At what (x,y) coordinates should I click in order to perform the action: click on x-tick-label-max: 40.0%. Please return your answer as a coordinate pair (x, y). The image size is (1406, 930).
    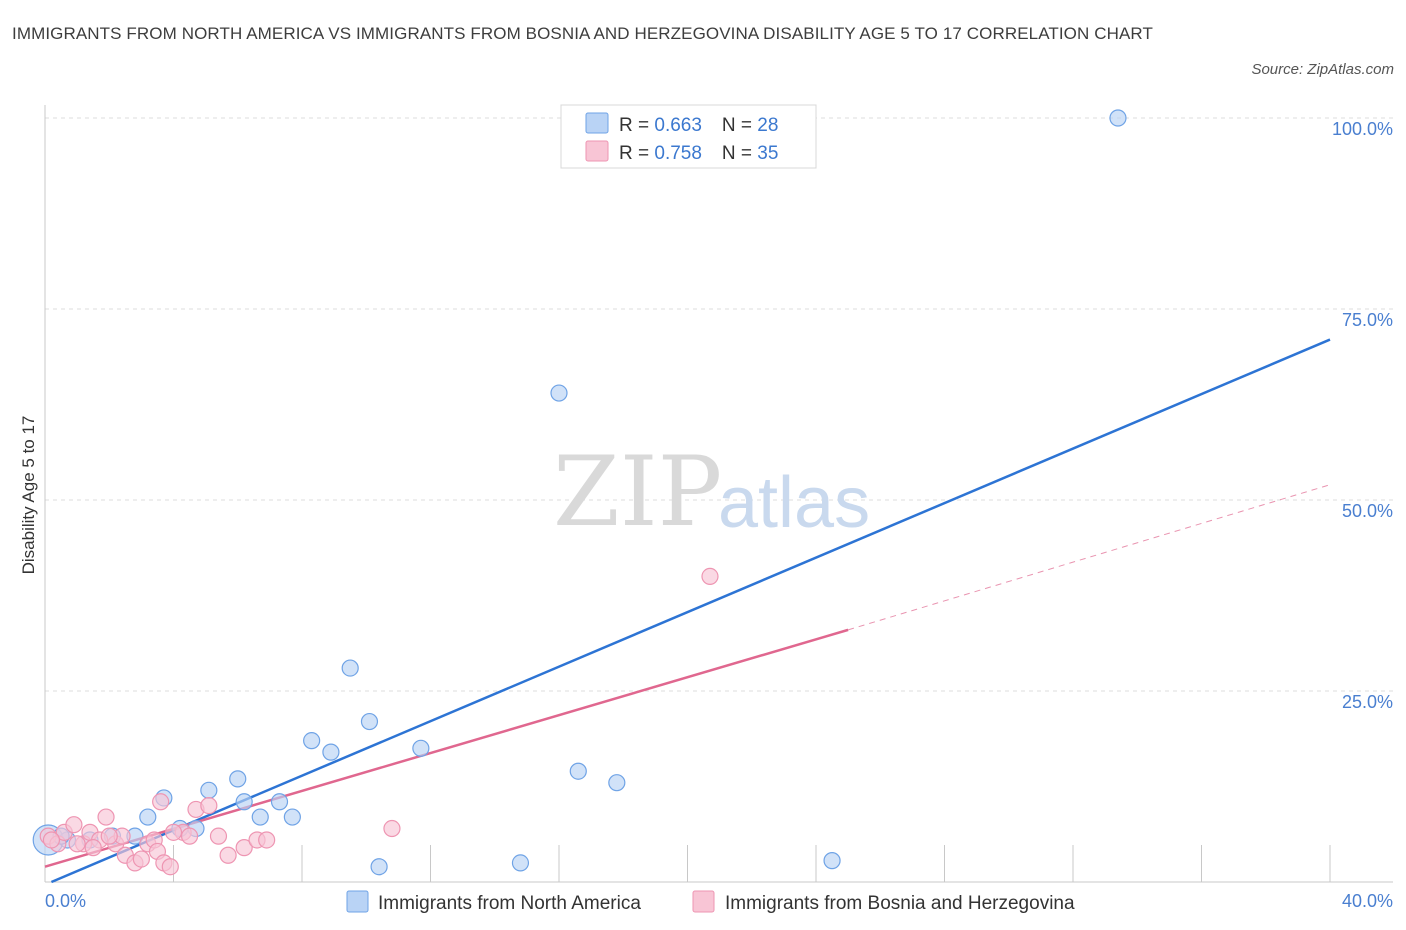
    Looking at the image, I should click on (1367, 901).